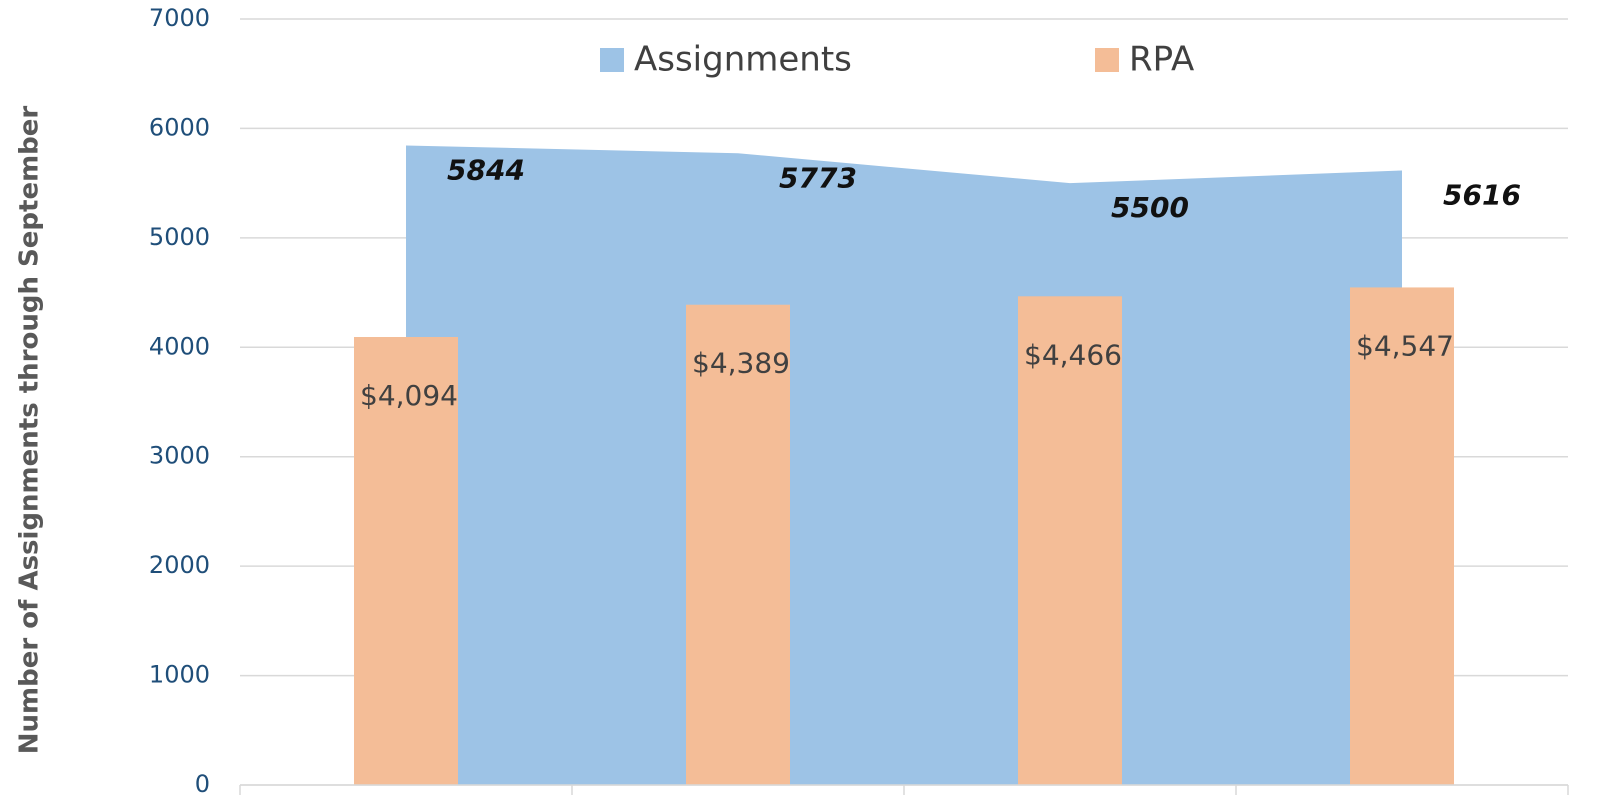 Image resolution: width=1600 pixels, height=809 pixels. What do you see at coordinates (179, 127) in the screenshot?
I see `y-tick-label: 6000` at bounding box center [179, 127].